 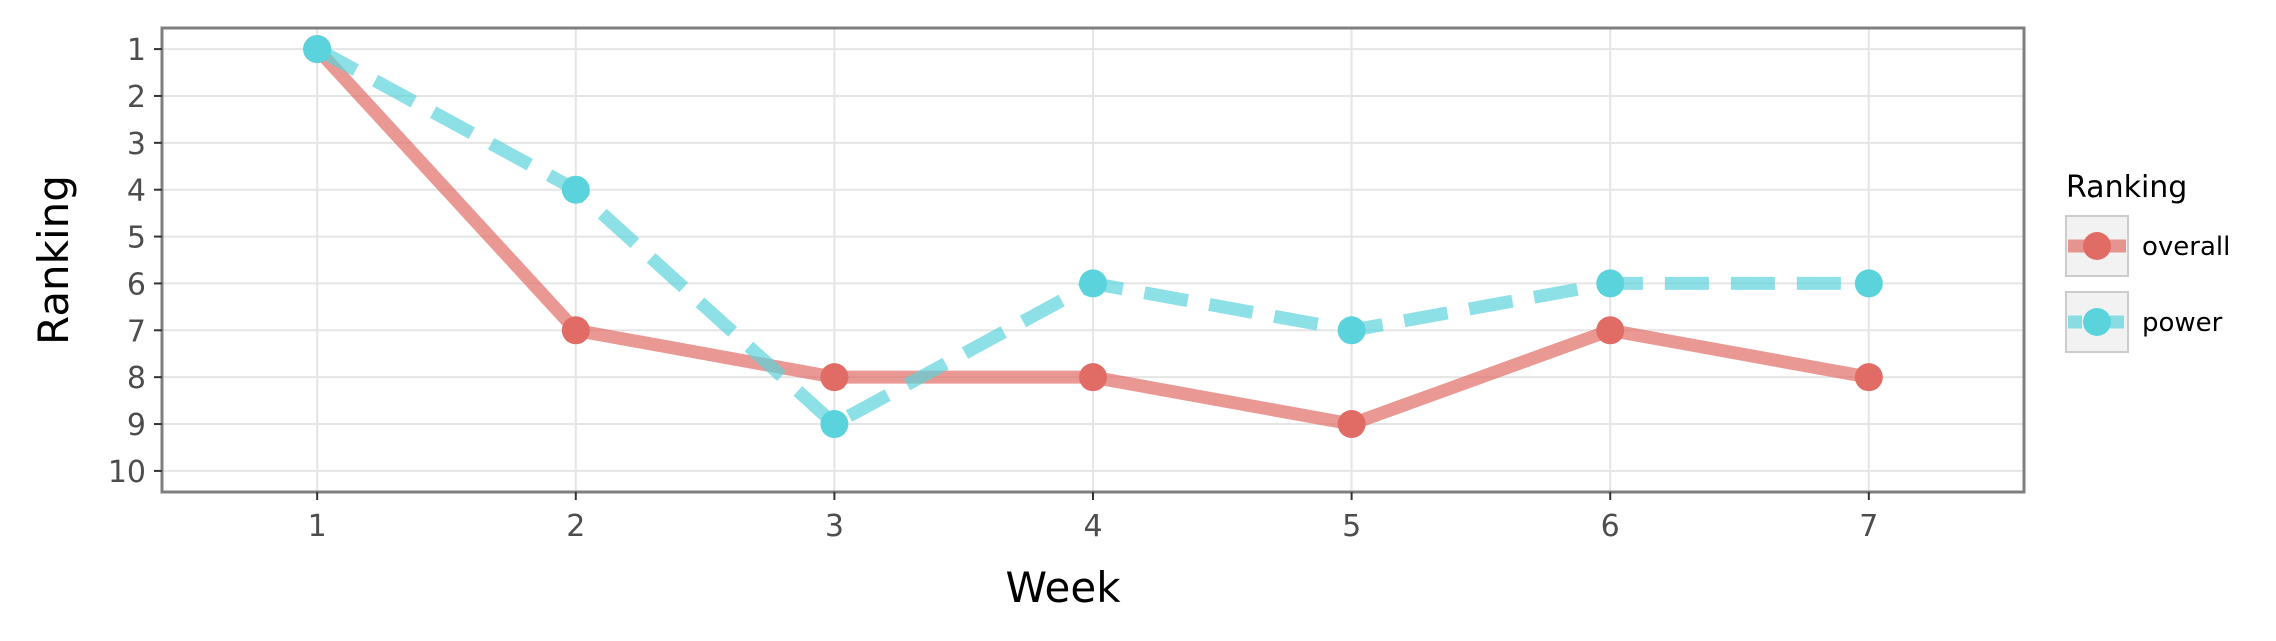 I want to click on x-tick-label: 4, so click(x=1092, y=526).